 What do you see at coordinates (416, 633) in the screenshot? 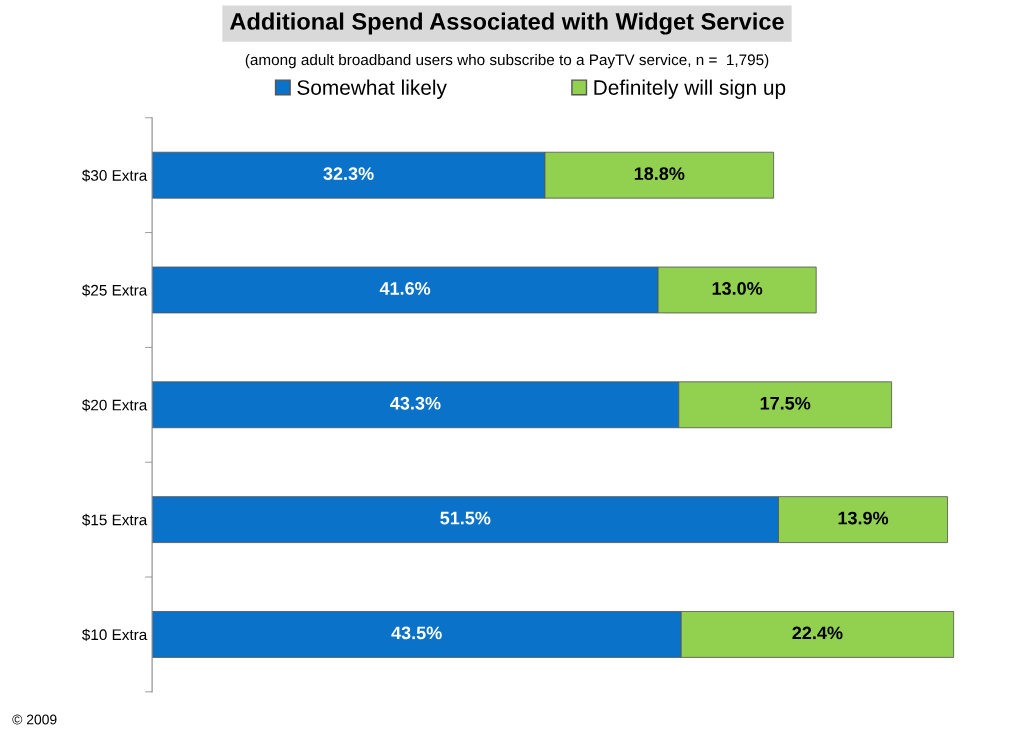
I see `data-label: 43.5%` at bounding box center [416, 633].